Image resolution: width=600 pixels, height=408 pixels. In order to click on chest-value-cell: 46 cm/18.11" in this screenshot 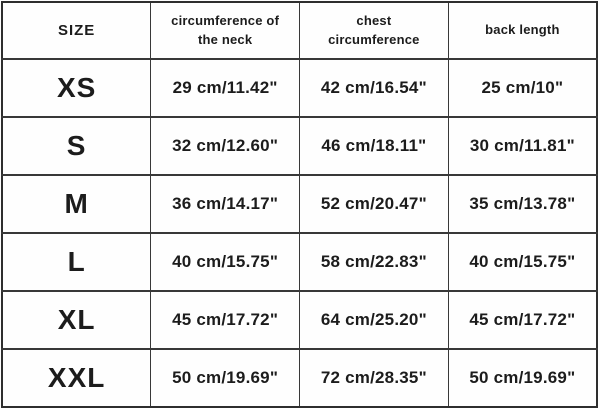, I will do `click(374, 146)`.